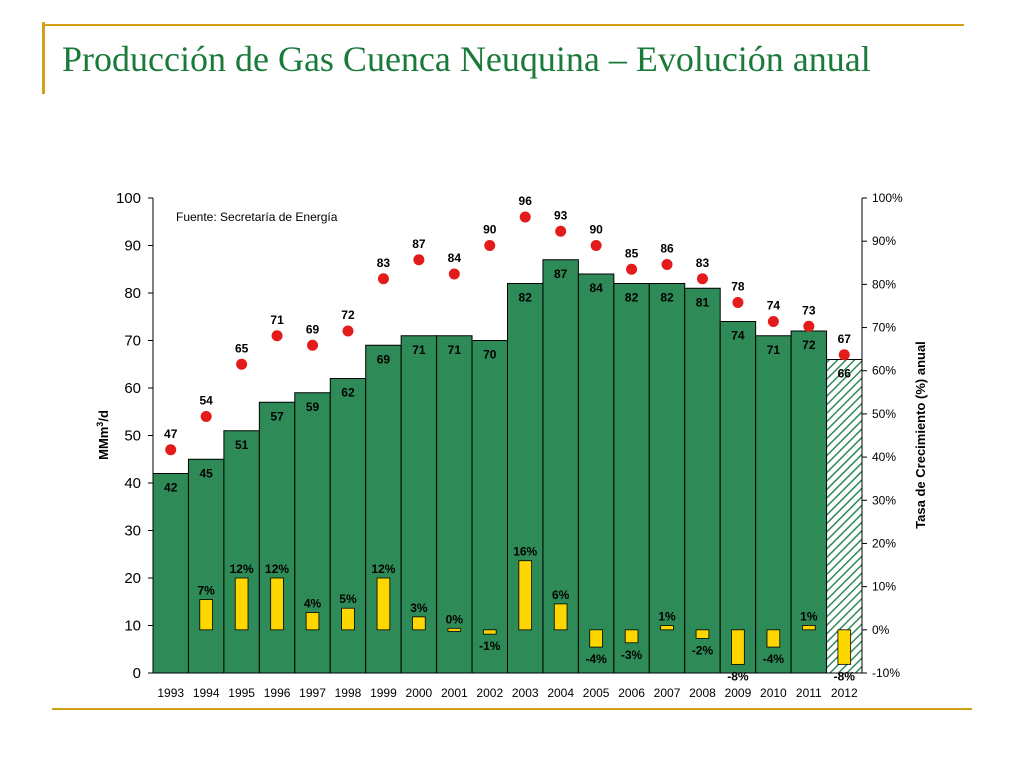 This screenshot has width=1024, height=768. Describe the element at coordinates (773, 638) in the screenshot. I see `growth-bar-2010` at that location.